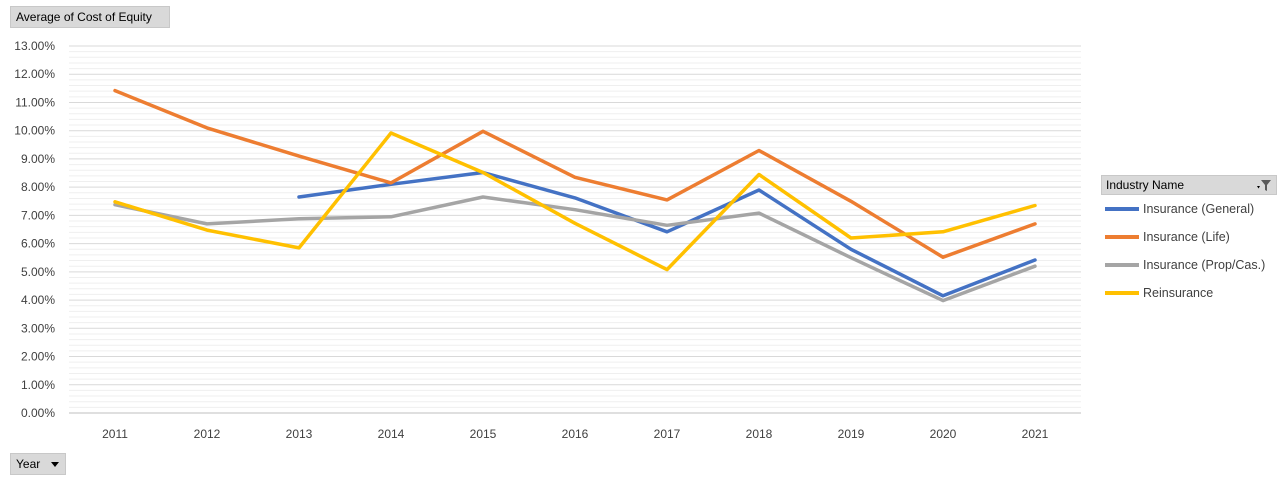 This screenshot has width=1285, height=483. I want to click on filter-dropdown-icon, so click(1264, 185).